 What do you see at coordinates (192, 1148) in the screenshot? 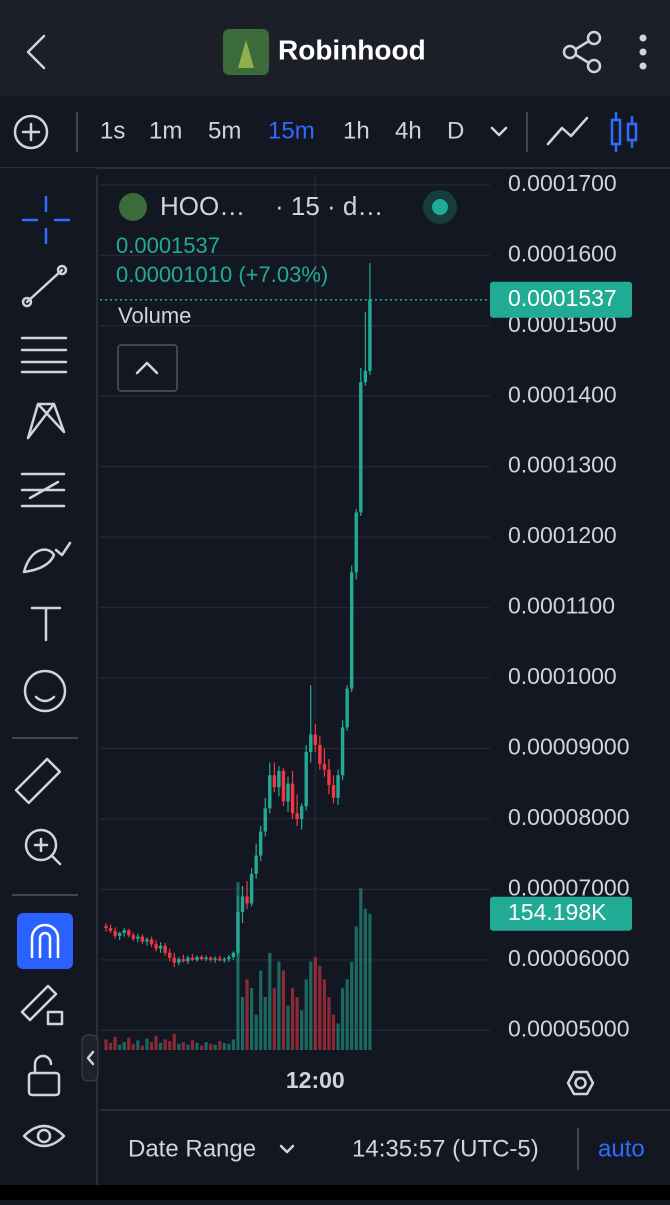
I see `date-range-button: Date Range` at bounding box center [192, 1148].